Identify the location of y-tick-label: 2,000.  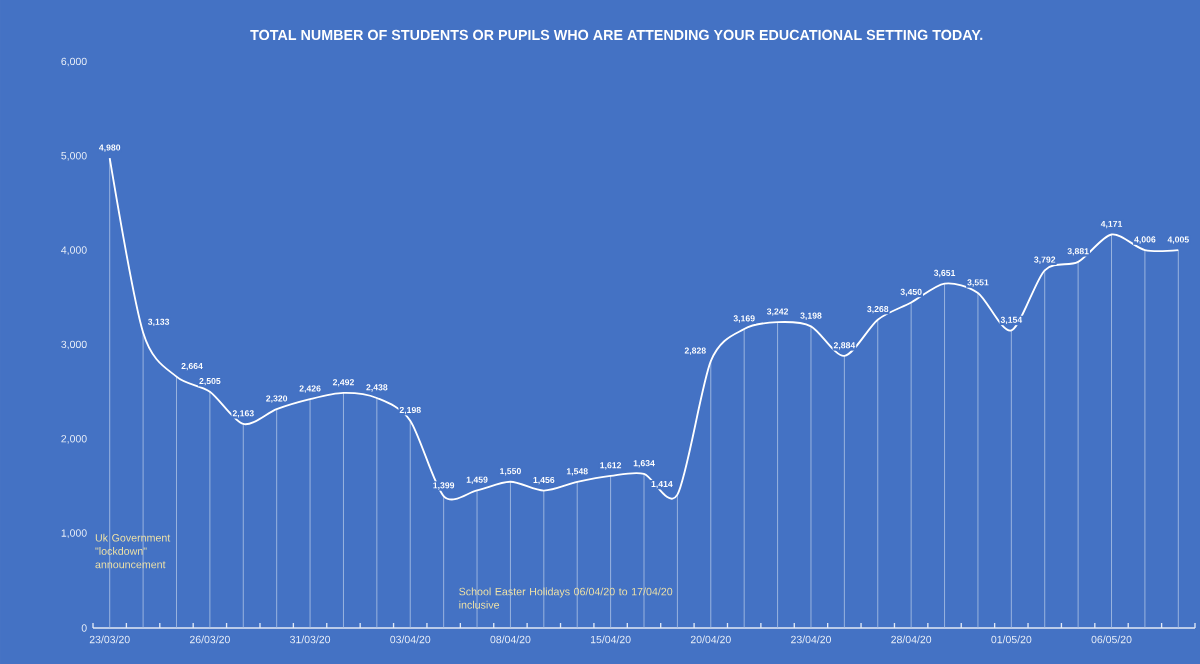
(74, 439).